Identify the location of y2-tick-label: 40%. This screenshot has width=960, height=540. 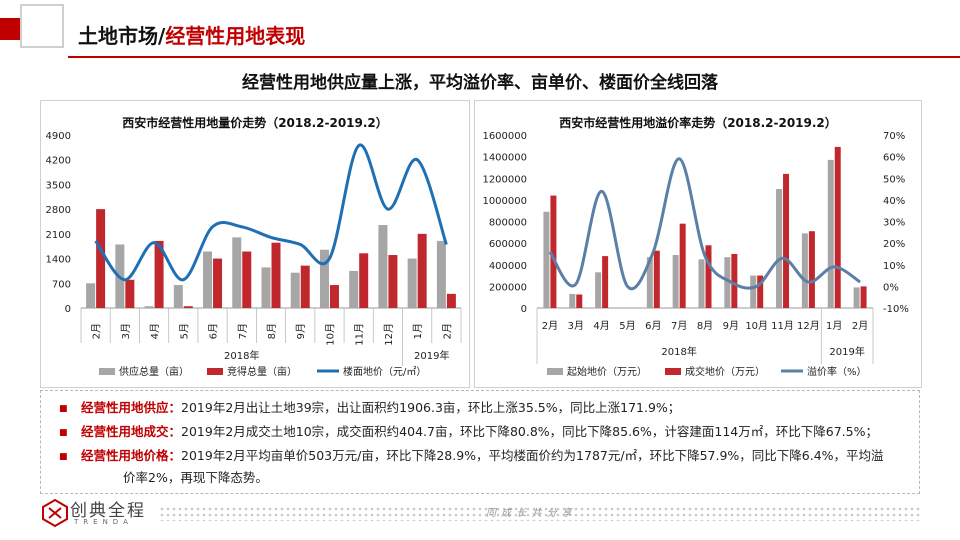
(894, 201).